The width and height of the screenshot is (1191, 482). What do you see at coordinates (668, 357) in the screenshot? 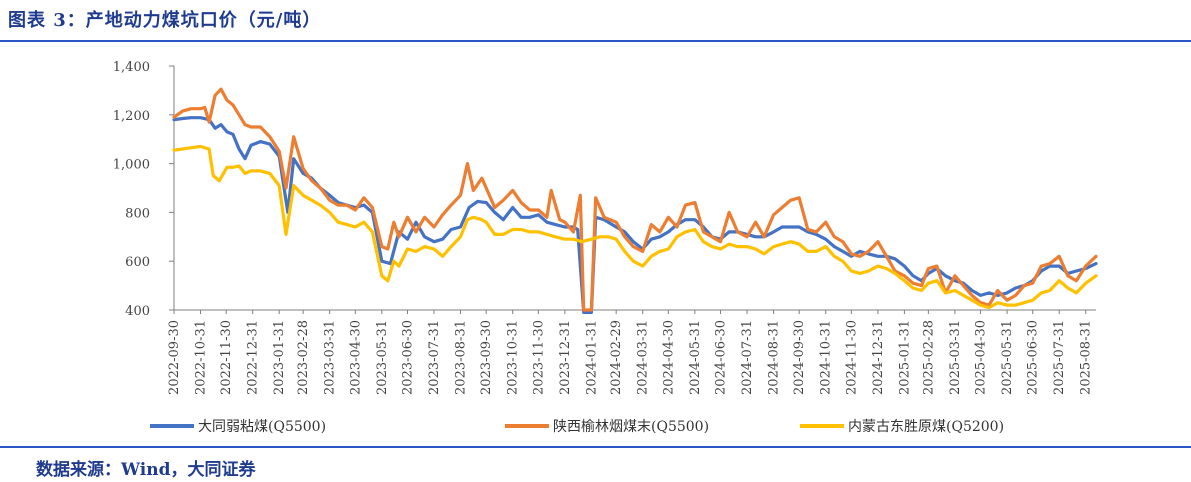
I see `x-tick-label: 2024-04-30` at bounding box center [668, 357].